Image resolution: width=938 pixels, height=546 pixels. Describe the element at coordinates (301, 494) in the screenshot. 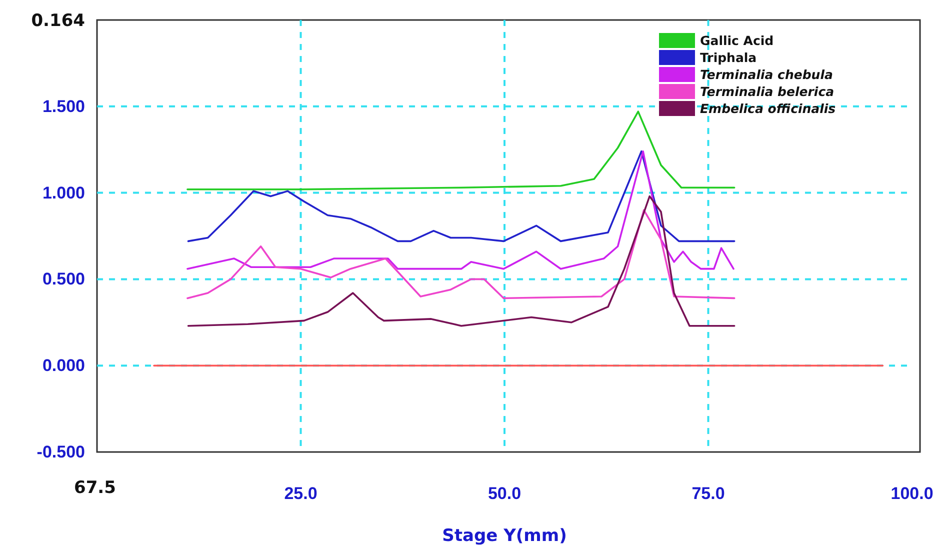

I see `x-tick-label: 25.0` at that location.